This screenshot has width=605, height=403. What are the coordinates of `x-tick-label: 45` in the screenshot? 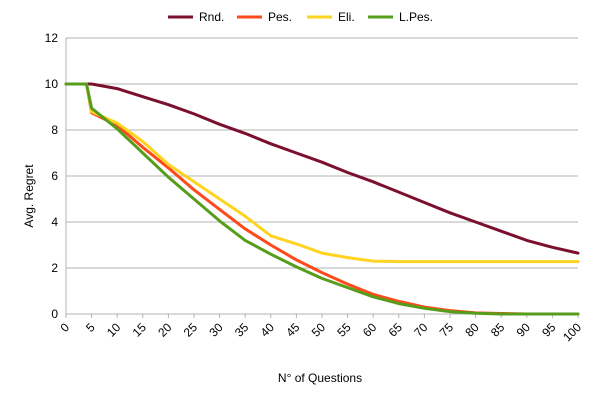 It's located at (293, 330).